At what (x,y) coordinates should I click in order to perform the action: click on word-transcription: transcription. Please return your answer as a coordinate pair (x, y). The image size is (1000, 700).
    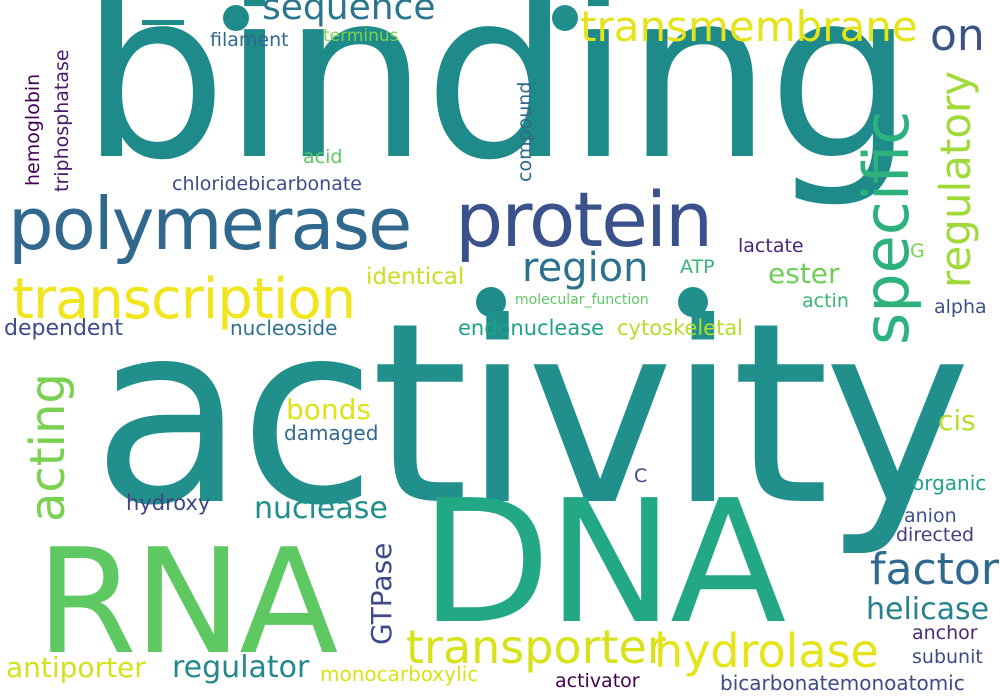
    Looking at the image, I should click on (184, 299).